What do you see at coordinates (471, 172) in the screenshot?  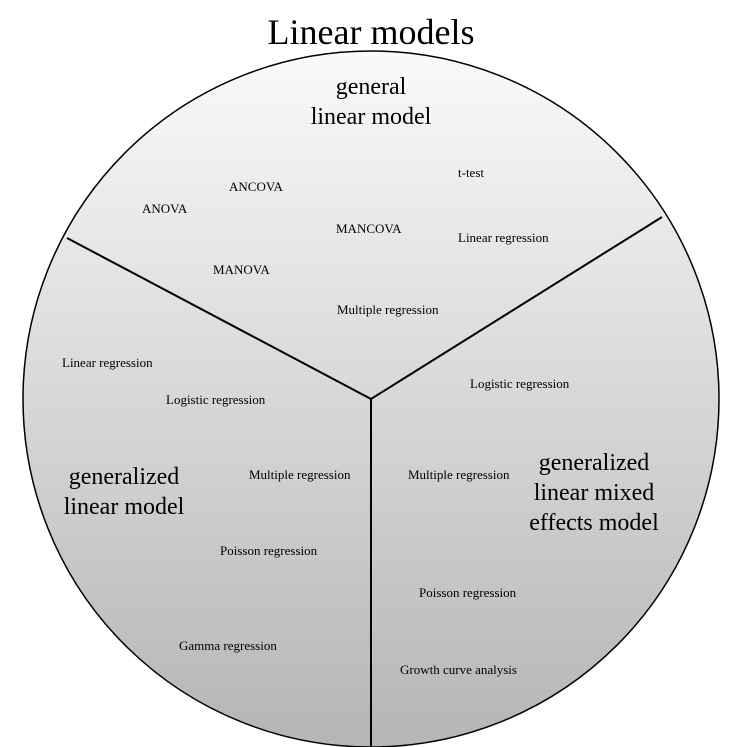 I see `method-label: t-test` at bounding box center [471, 172].